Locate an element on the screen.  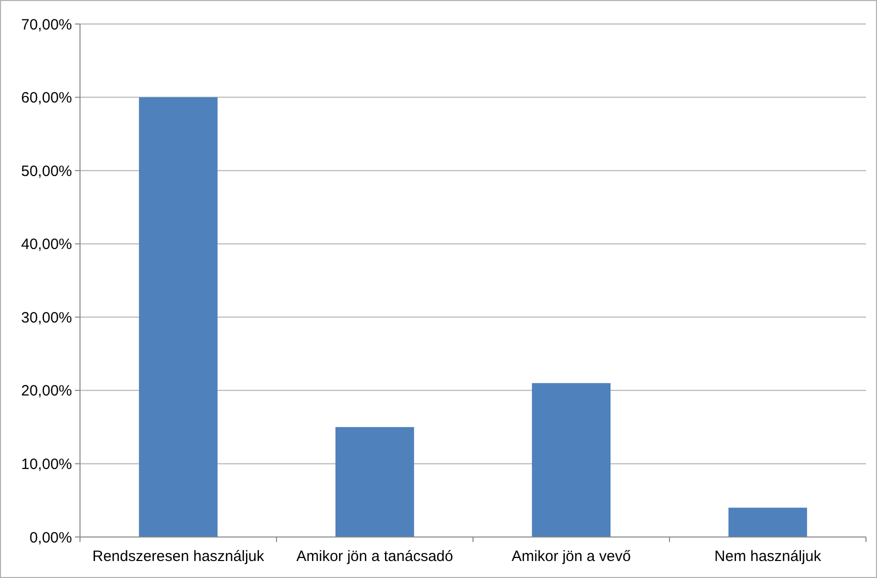
x-tick-label: Amikor jön a tanácsadó is located at coordinates (375, 556).